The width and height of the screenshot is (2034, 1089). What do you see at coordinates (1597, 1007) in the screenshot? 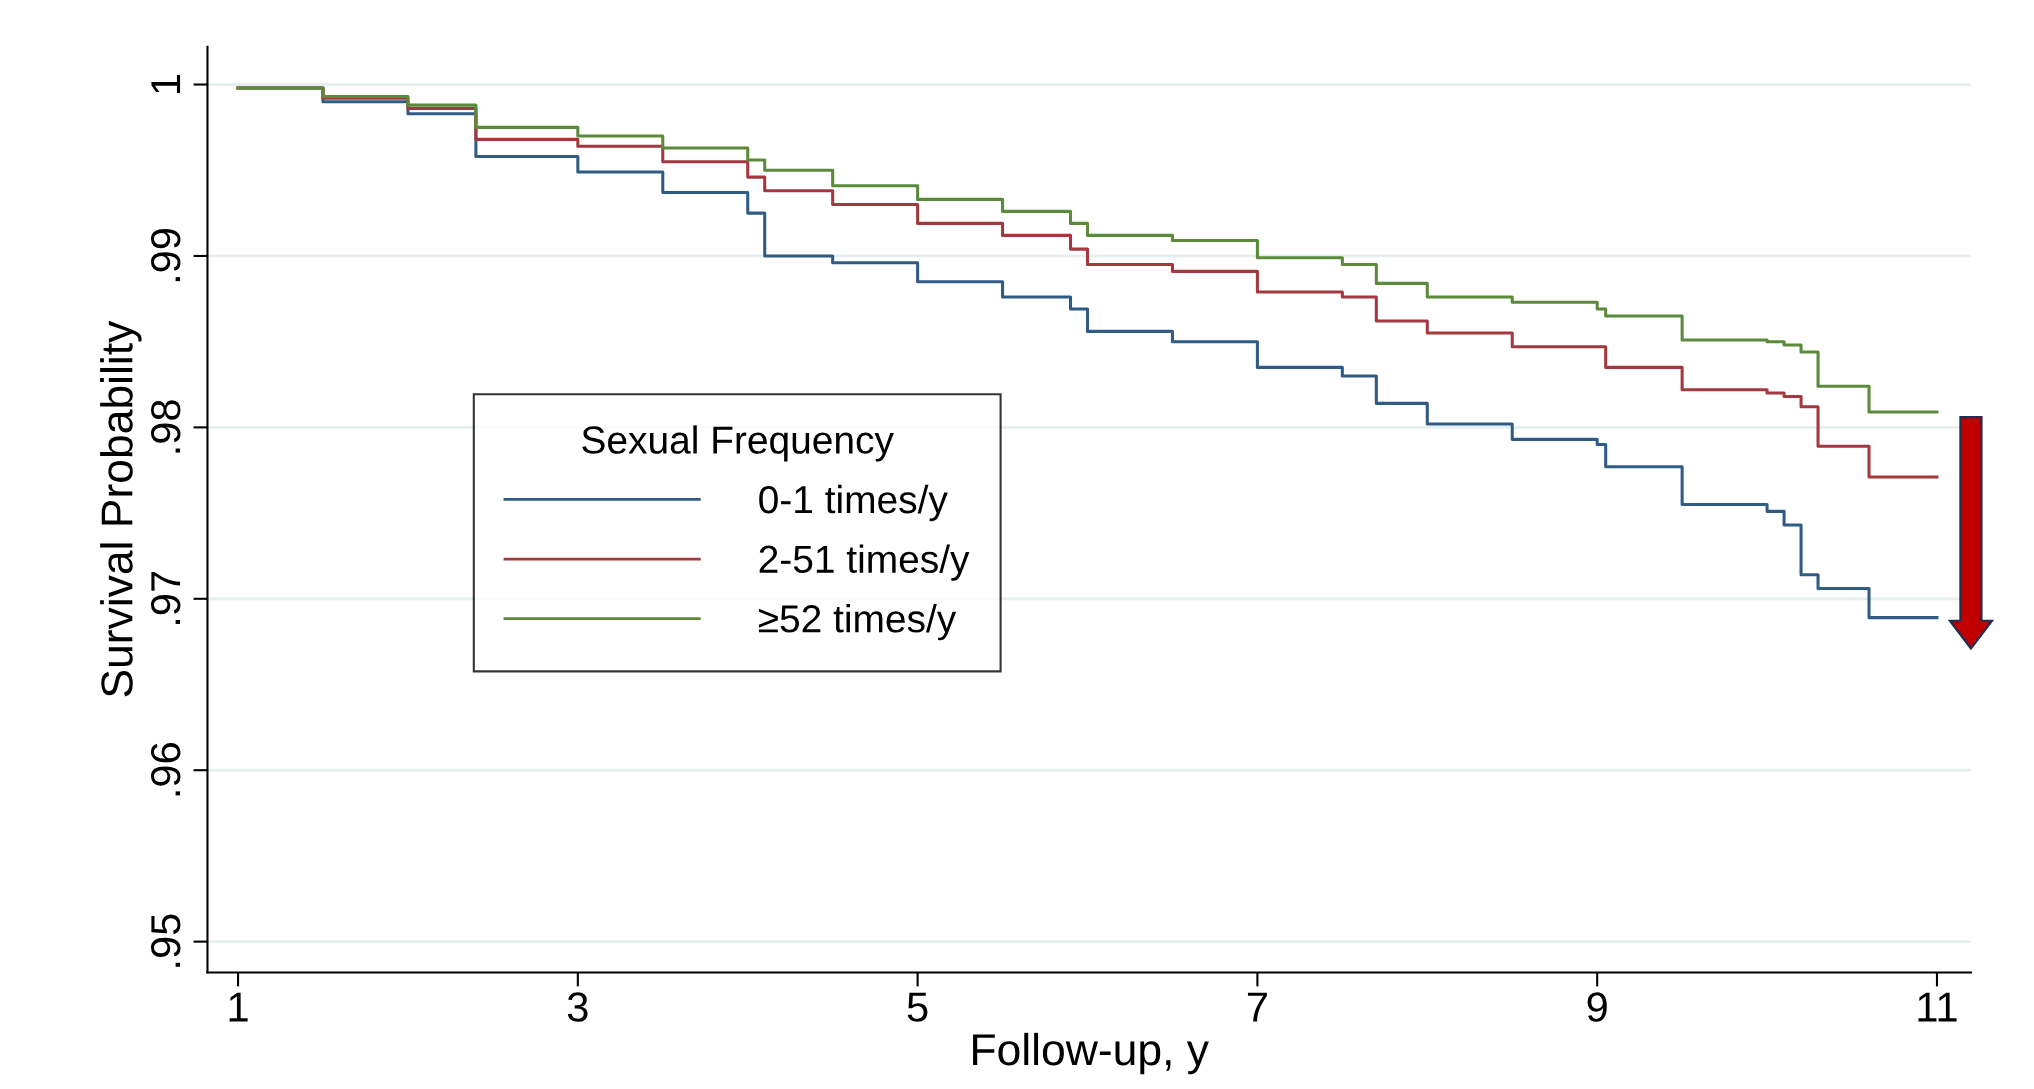
I see `x-tick-label: 9` at bounding box center [1597, 1007].